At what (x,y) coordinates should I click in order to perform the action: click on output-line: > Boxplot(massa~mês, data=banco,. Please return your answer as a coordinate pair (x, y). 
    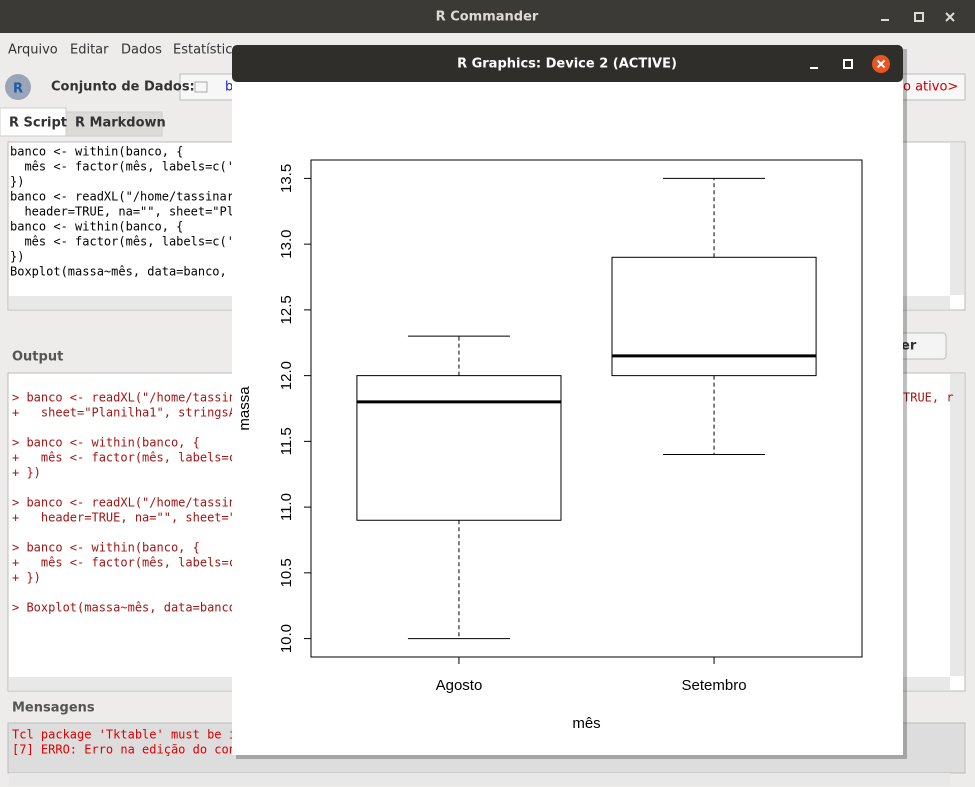
    Looking at the image, I should click on (127, 608).